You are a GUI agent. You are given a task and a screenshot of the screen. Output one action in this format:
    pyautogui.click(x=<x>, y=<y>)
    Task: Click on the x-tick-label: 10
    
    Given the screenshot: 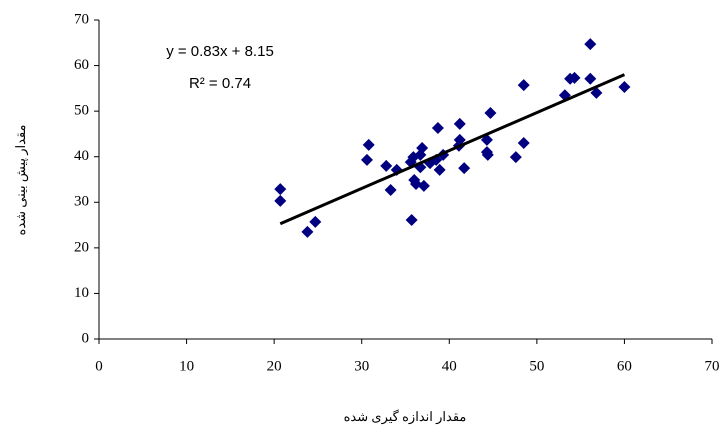 What is the action you would take?
    pyautogui.click(x=186, y=366)
    